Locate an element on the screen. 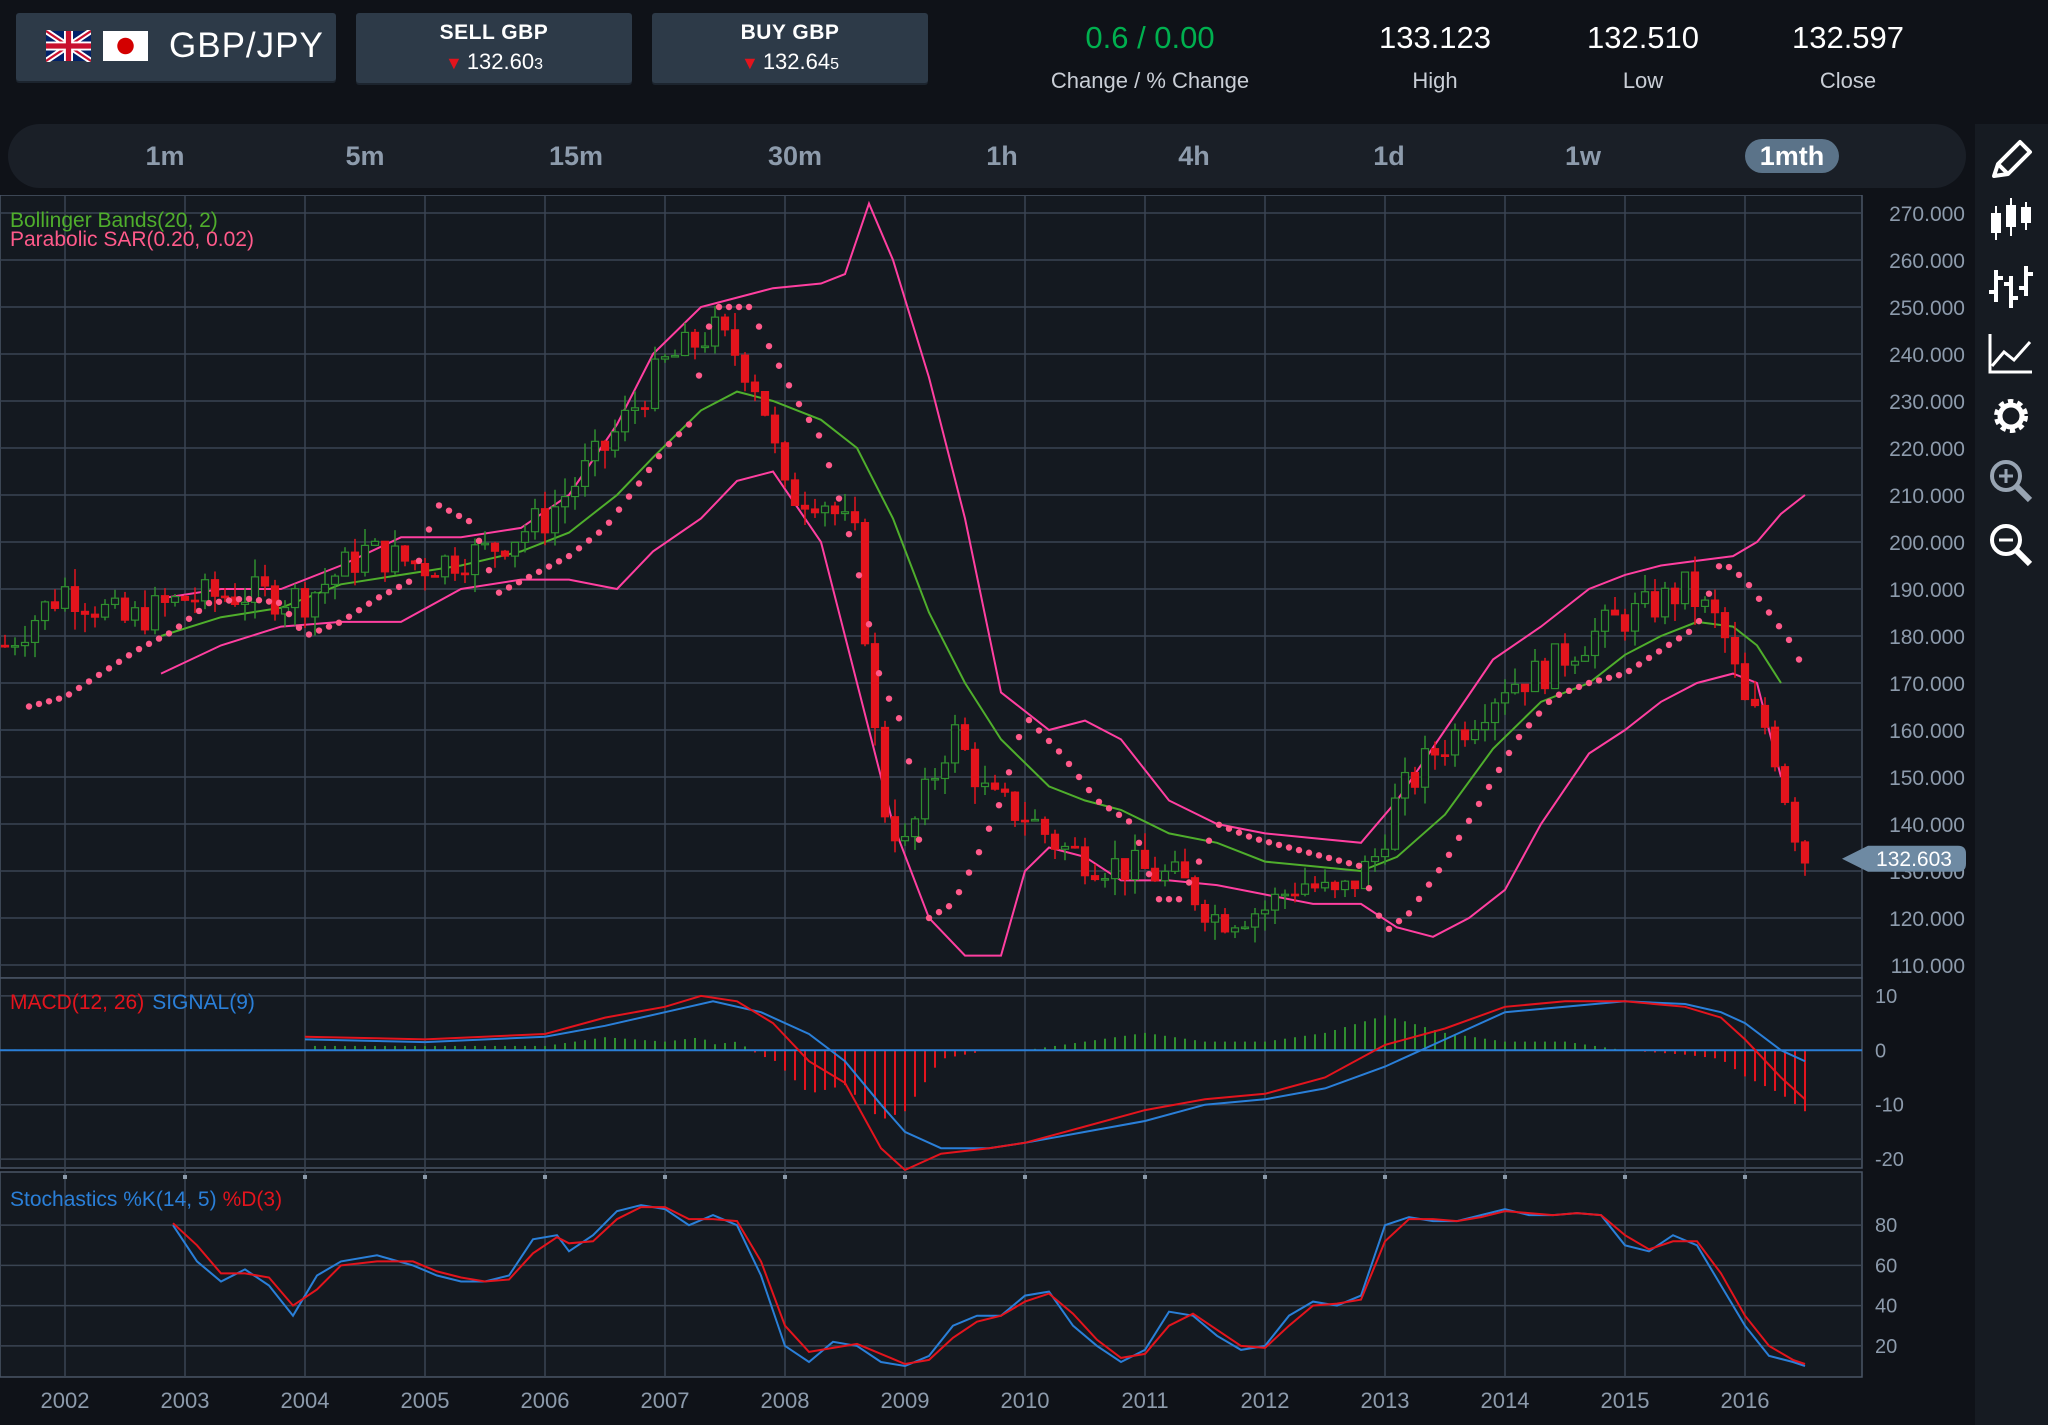 The image size is (2048, 1425). timeframe-1h: 1h is located at coordinates (1002, 156).